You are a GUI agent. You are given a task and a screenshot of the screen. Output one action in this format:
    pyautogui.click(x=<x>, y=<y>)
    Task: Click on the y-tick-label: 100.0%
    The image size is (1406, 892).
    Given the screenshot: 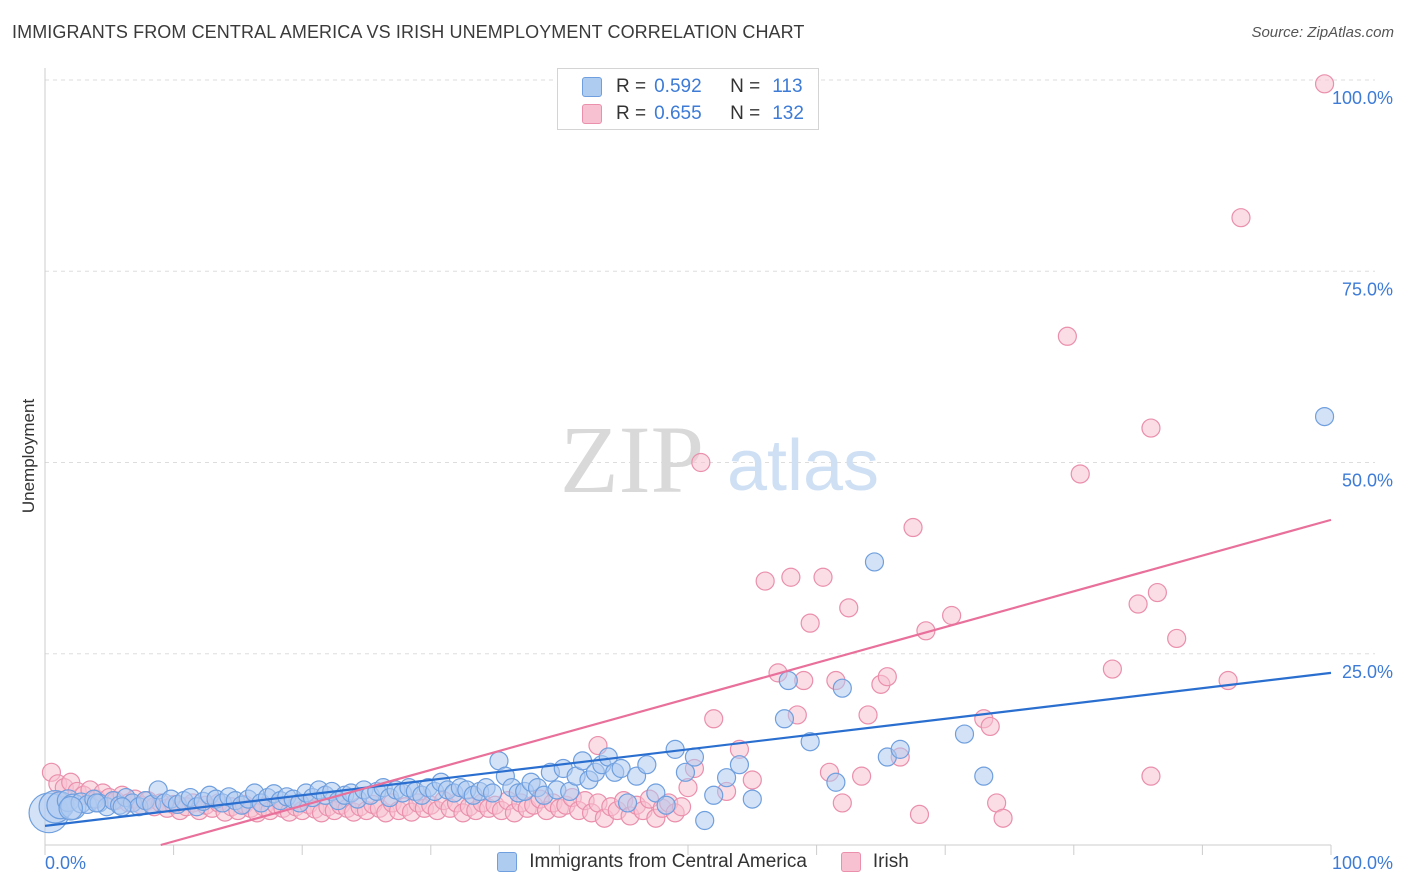 What is the action you would take?
    pyautogui.click(x=1362, y=98)
    